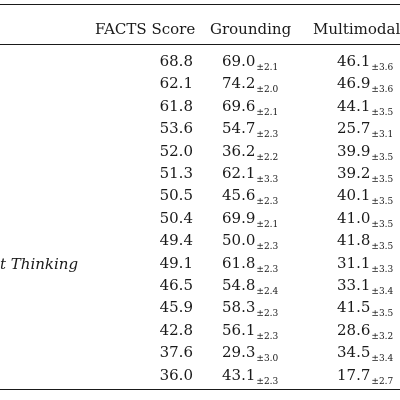 The height and width of the screenshot is (400, 400). I want to click on multimodal-cell: 34.5±3.4, so click(365, 353).